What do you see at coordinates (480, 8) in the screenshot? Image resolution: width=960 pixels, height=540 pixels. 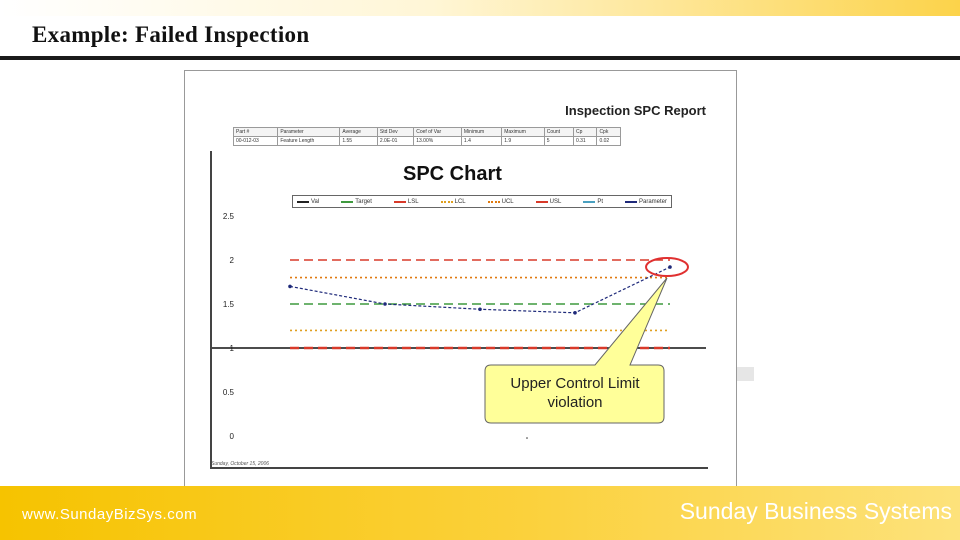 I see `header-gradient` at bounding box center [480, 8].